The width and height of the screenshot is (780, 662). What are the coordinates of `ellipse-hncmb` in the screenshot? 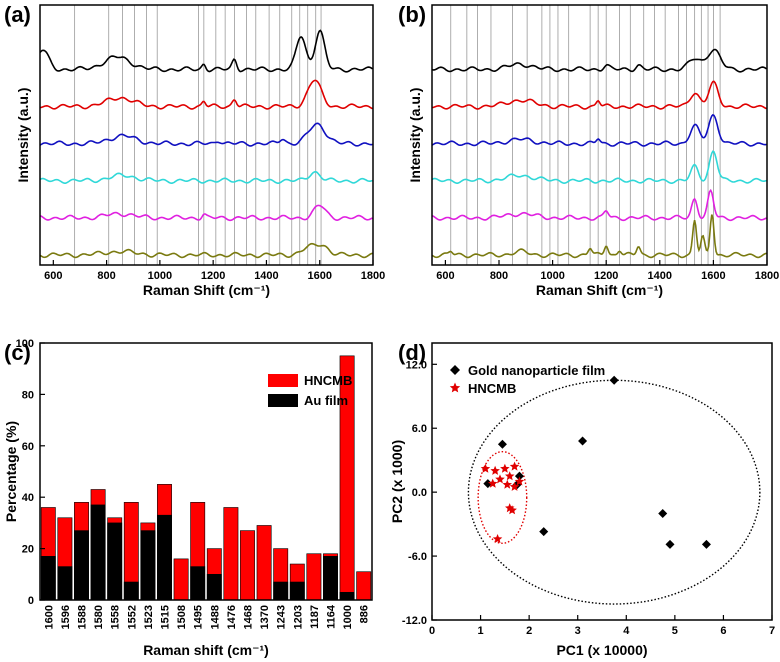 It's located at (502, 497).